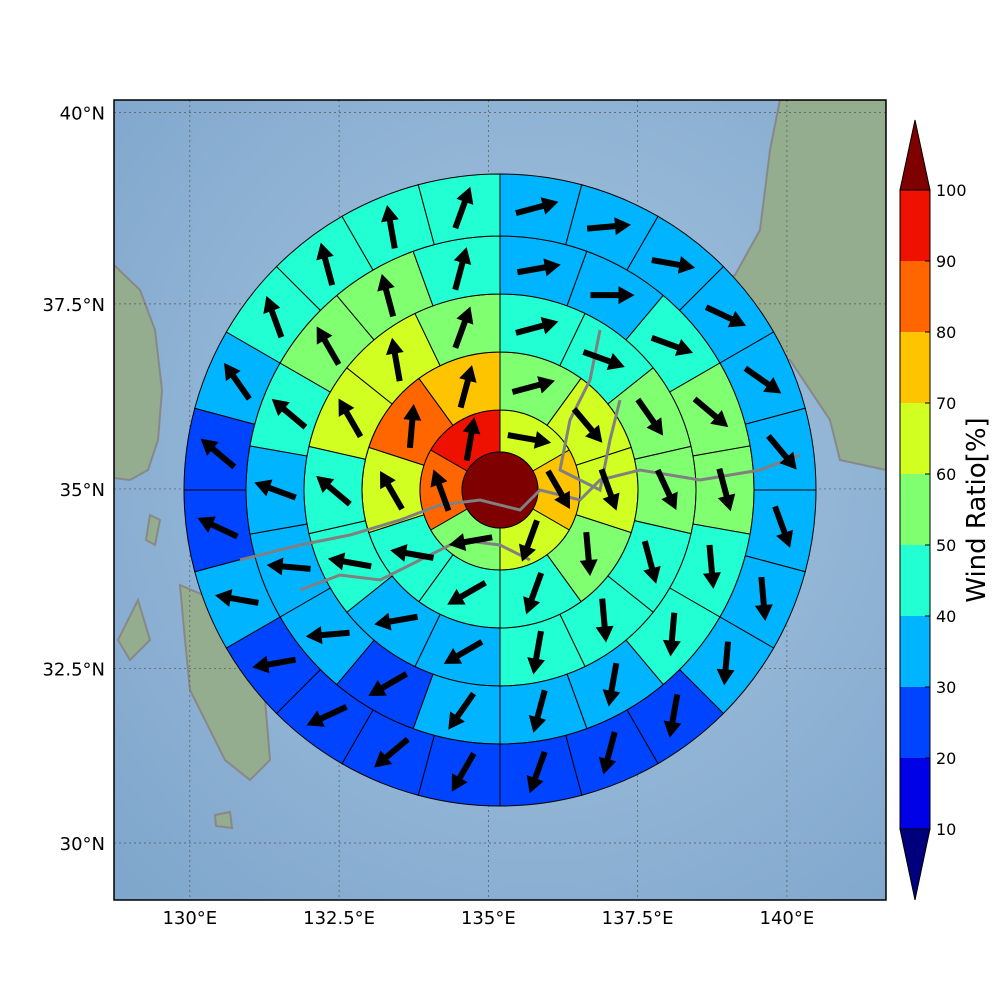 The height and width of the screenshot is (1004, 1000). I want to click on y-tick-label: 40°N, so click(82, 113).